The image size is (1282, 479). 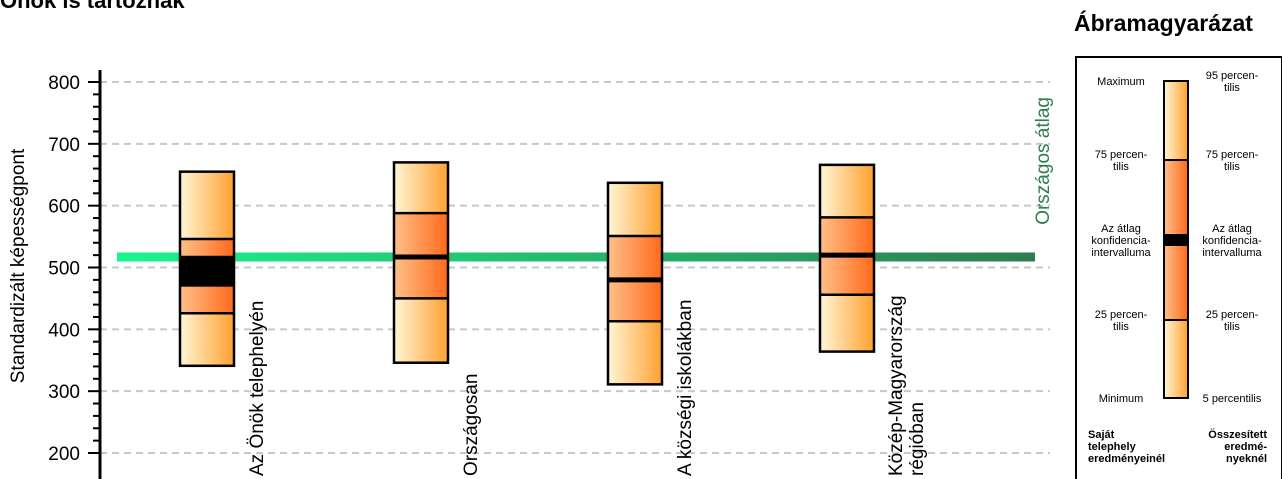 I want to click on y-tick-label: 700, so click(x=64, y=145).